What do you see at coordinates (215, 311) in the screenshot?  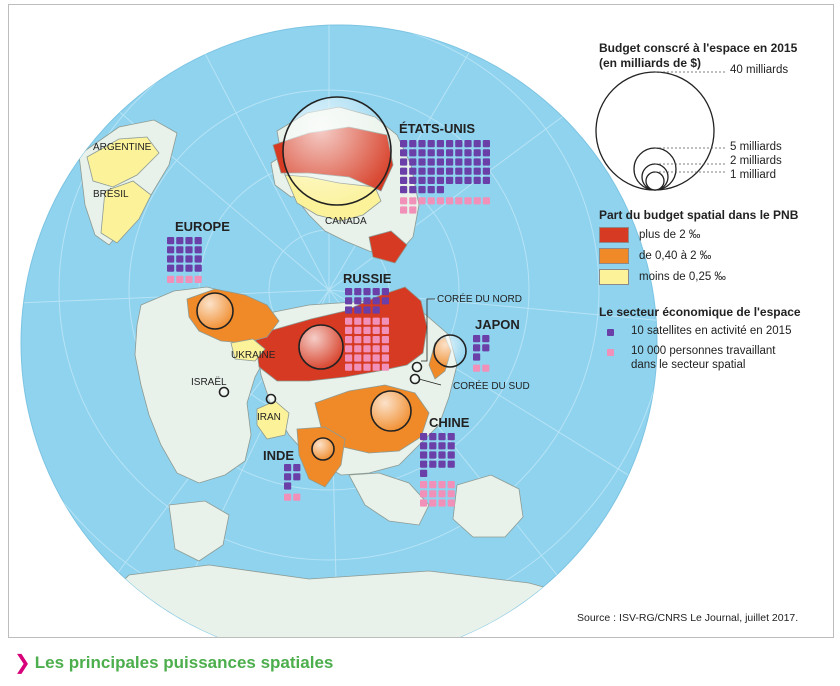 I see `europe-budget-circle-icon` at bounding box center [215, 311].